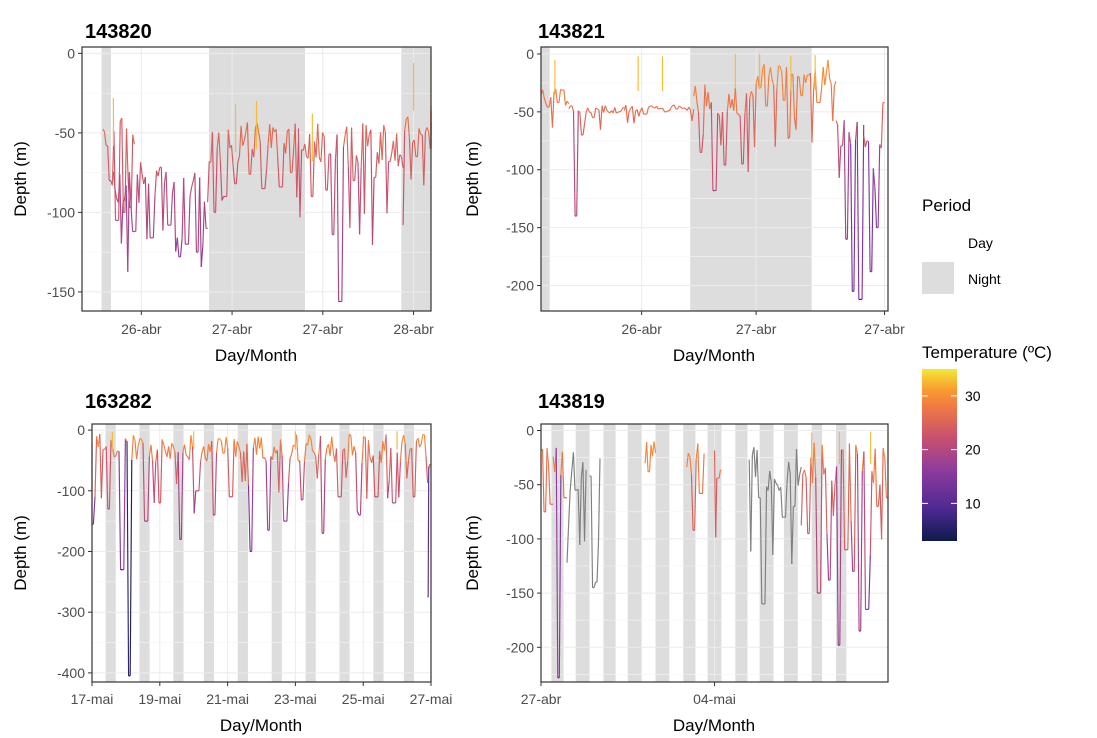 The height and width of the screenshot is (738, 1097). Describe the element at coordinates (118, 402) in the screenshot. I see `panel-title: 163282` at that location.